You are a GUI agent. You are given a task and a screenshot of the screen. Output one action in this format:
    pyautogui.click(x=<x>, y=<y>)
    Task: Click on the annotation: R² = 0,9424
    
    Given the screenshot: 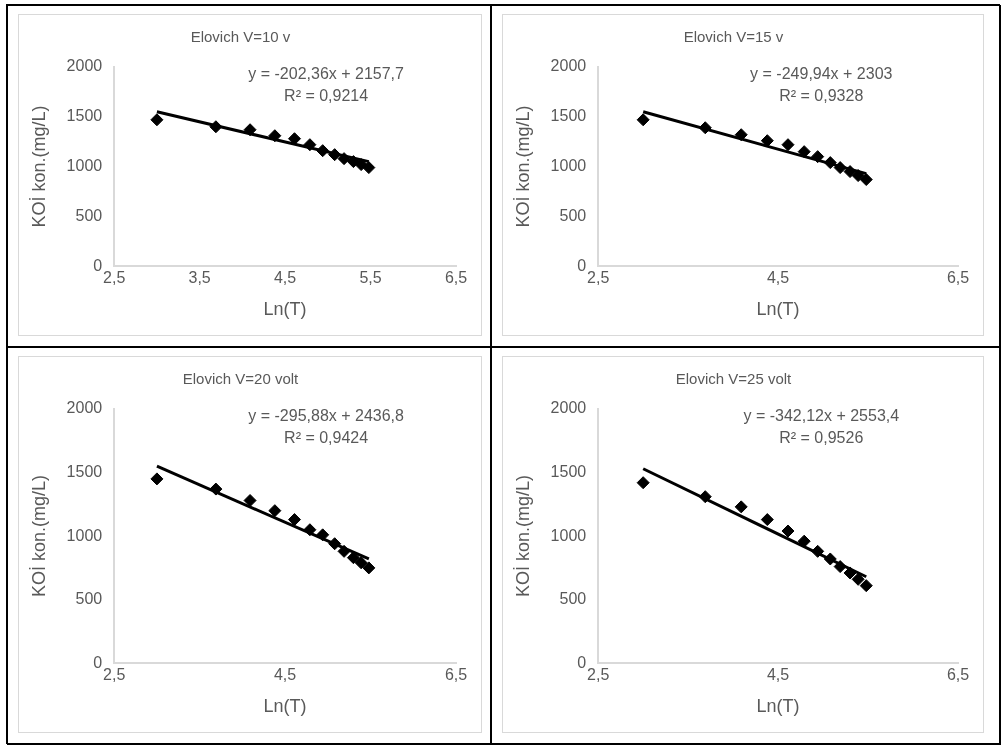 What is the action you would take?
    pyautogui.click(x=326, y=438)
    